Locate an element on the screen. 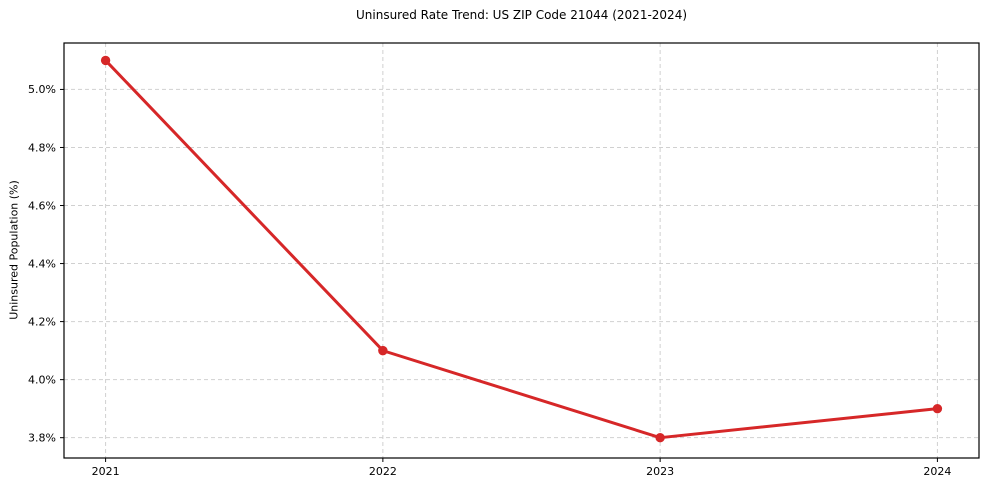 The image size is (989, 490). x-tick-label: 2023 is located at coordinates (660, 471).